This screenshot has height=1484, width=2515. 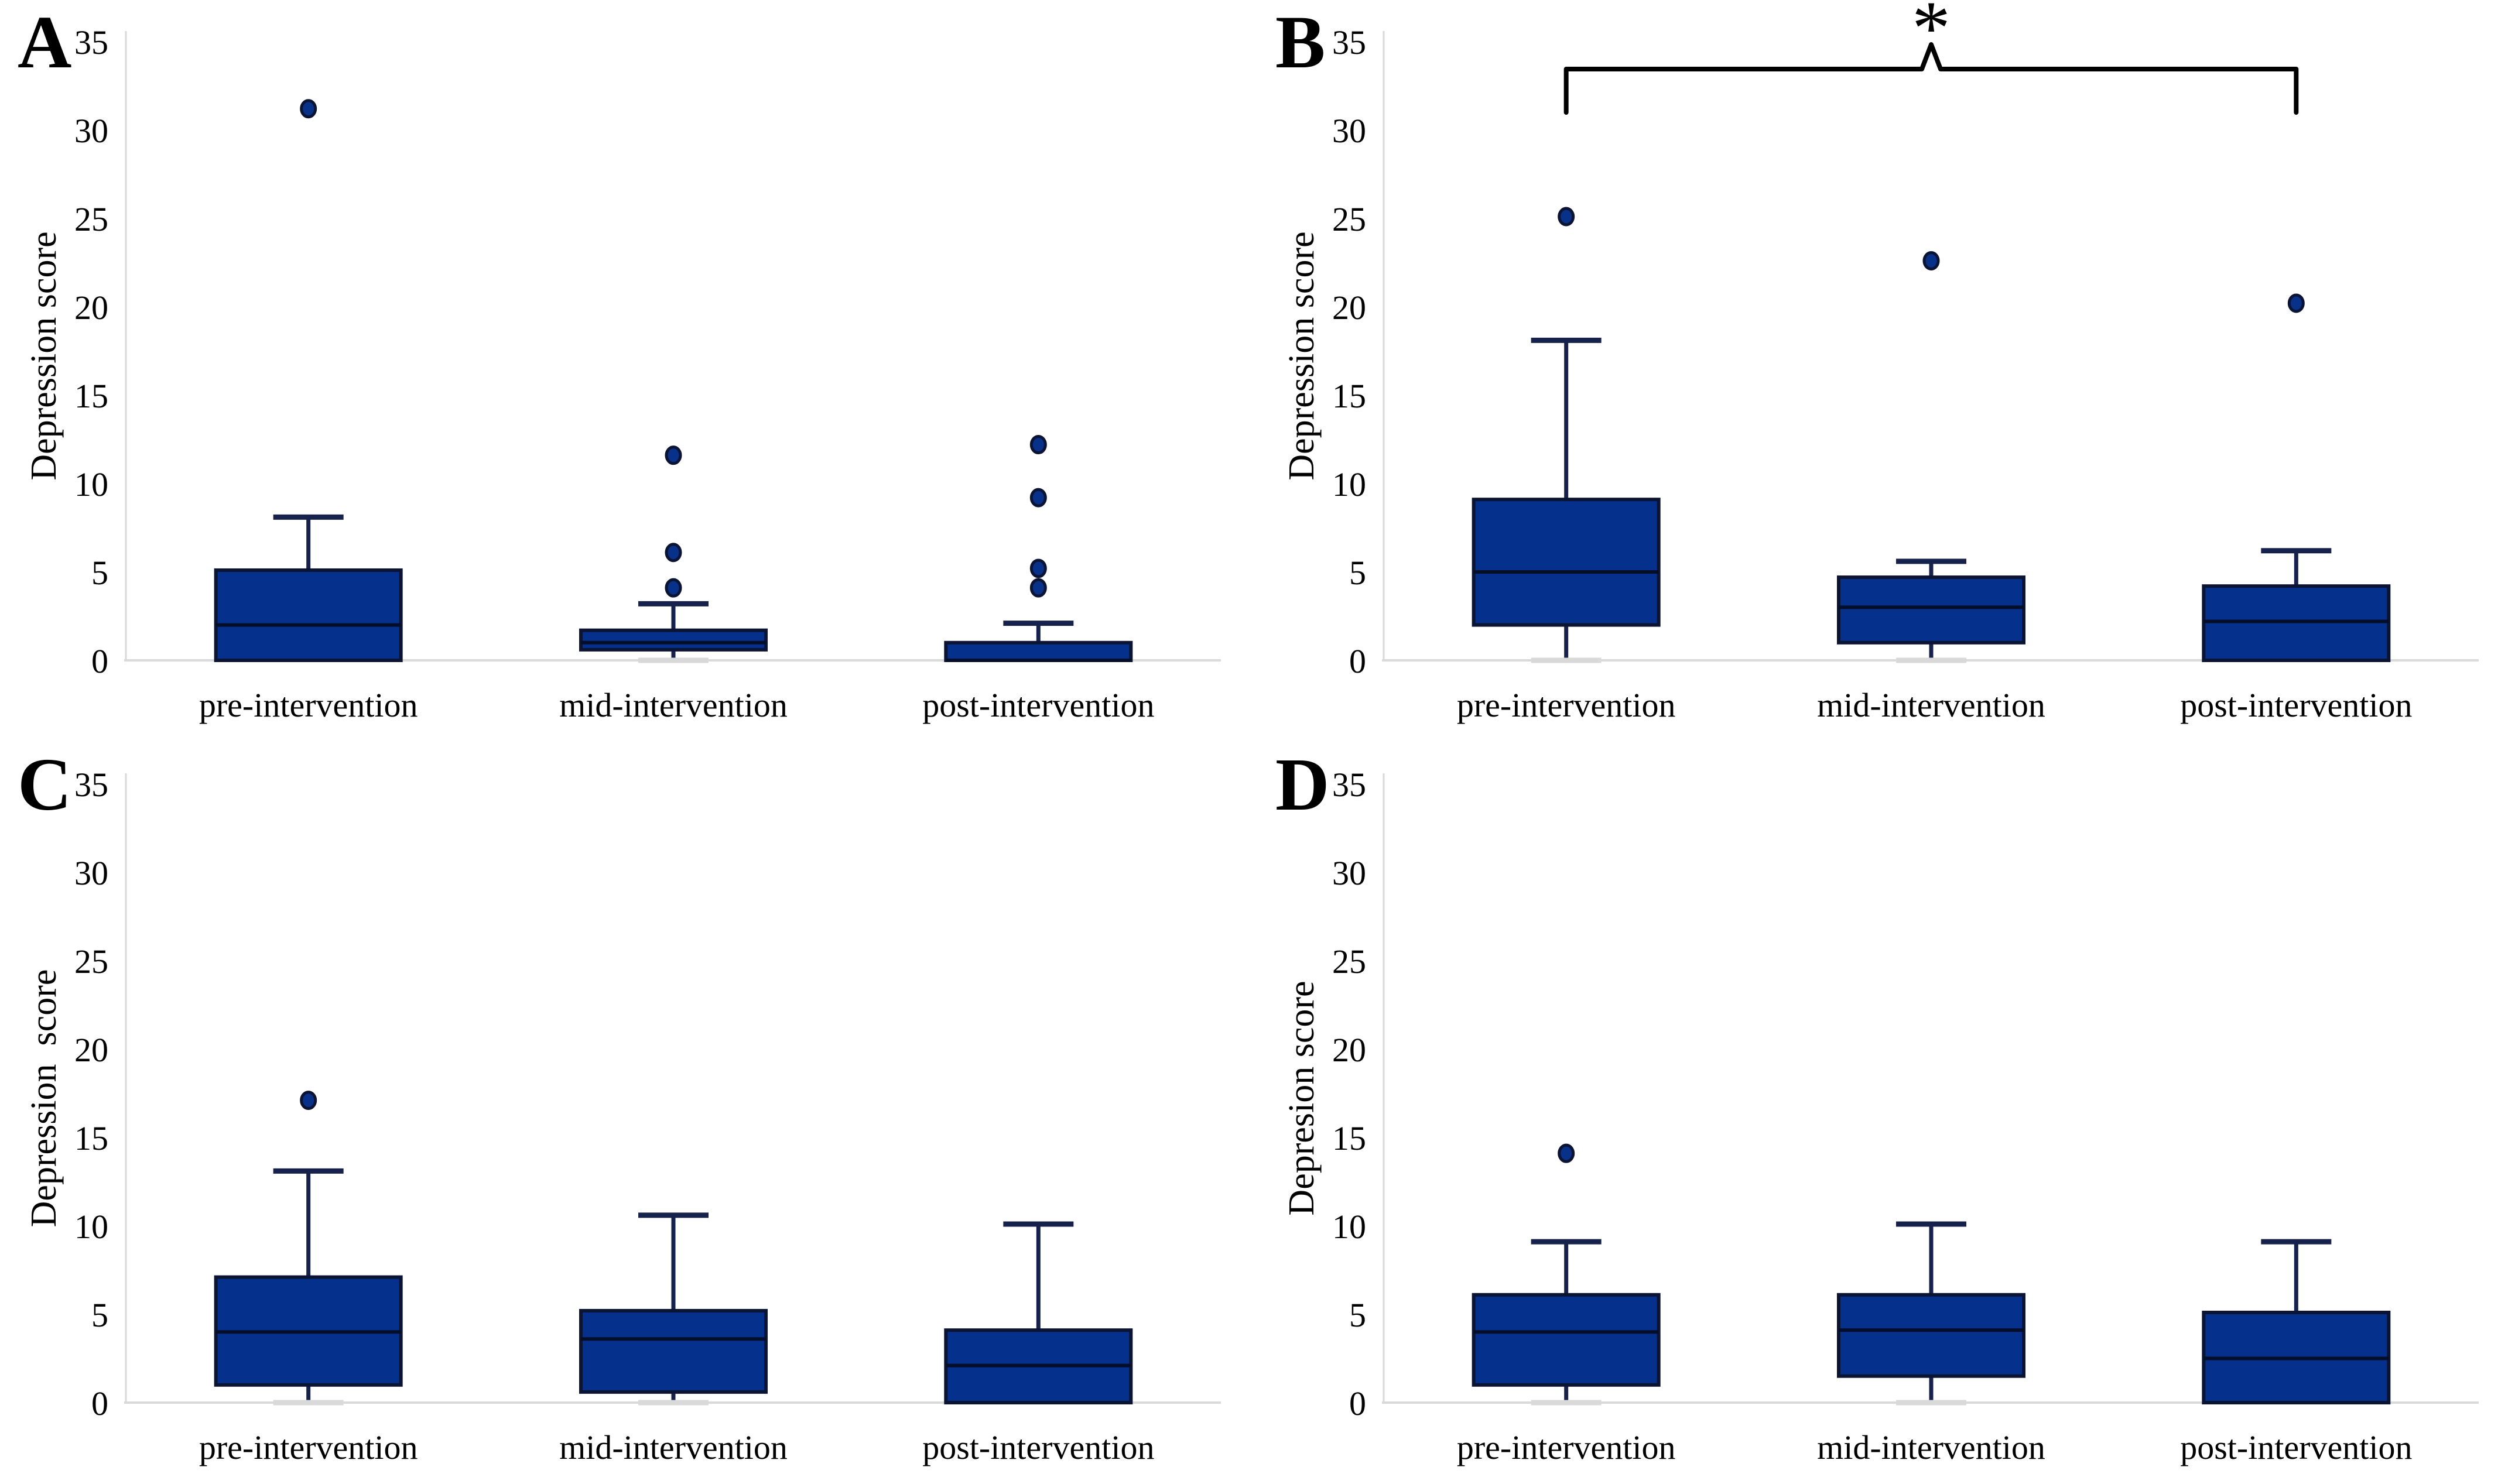 What do you see at coordinates (45, 784) in the screenshot?
I see `panel-letter-C: C` at bounding box center [45, 784].